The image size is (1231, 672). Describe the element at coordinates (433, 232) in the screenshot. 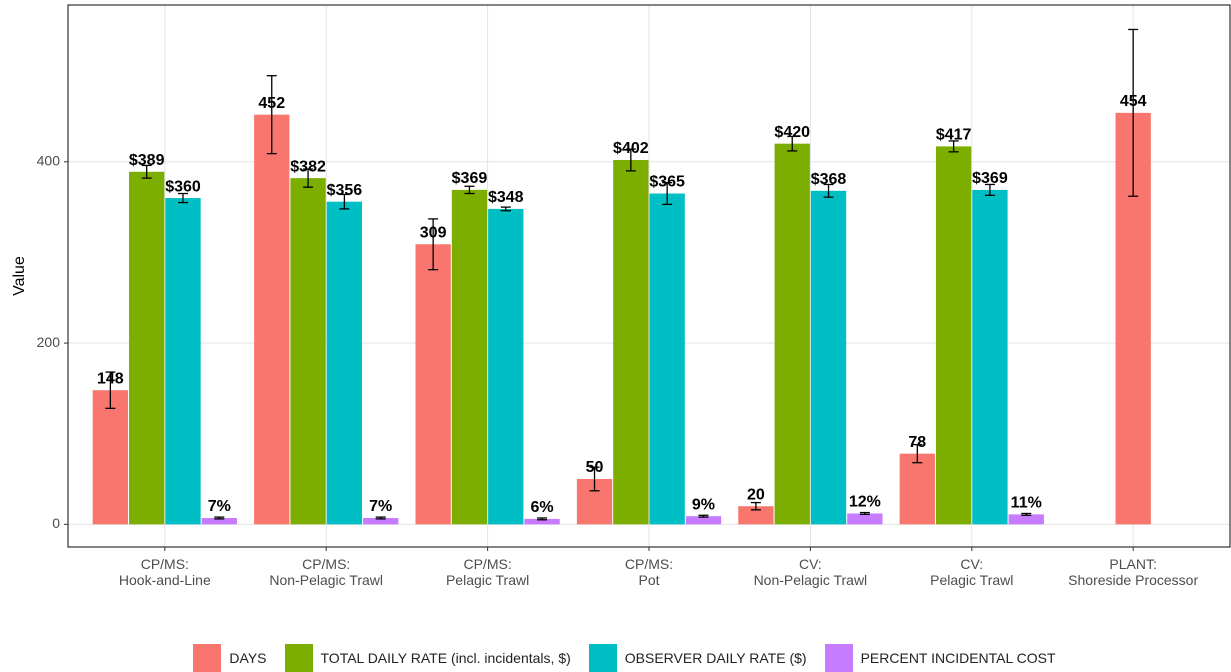

I see `data-label: 309` at that location.